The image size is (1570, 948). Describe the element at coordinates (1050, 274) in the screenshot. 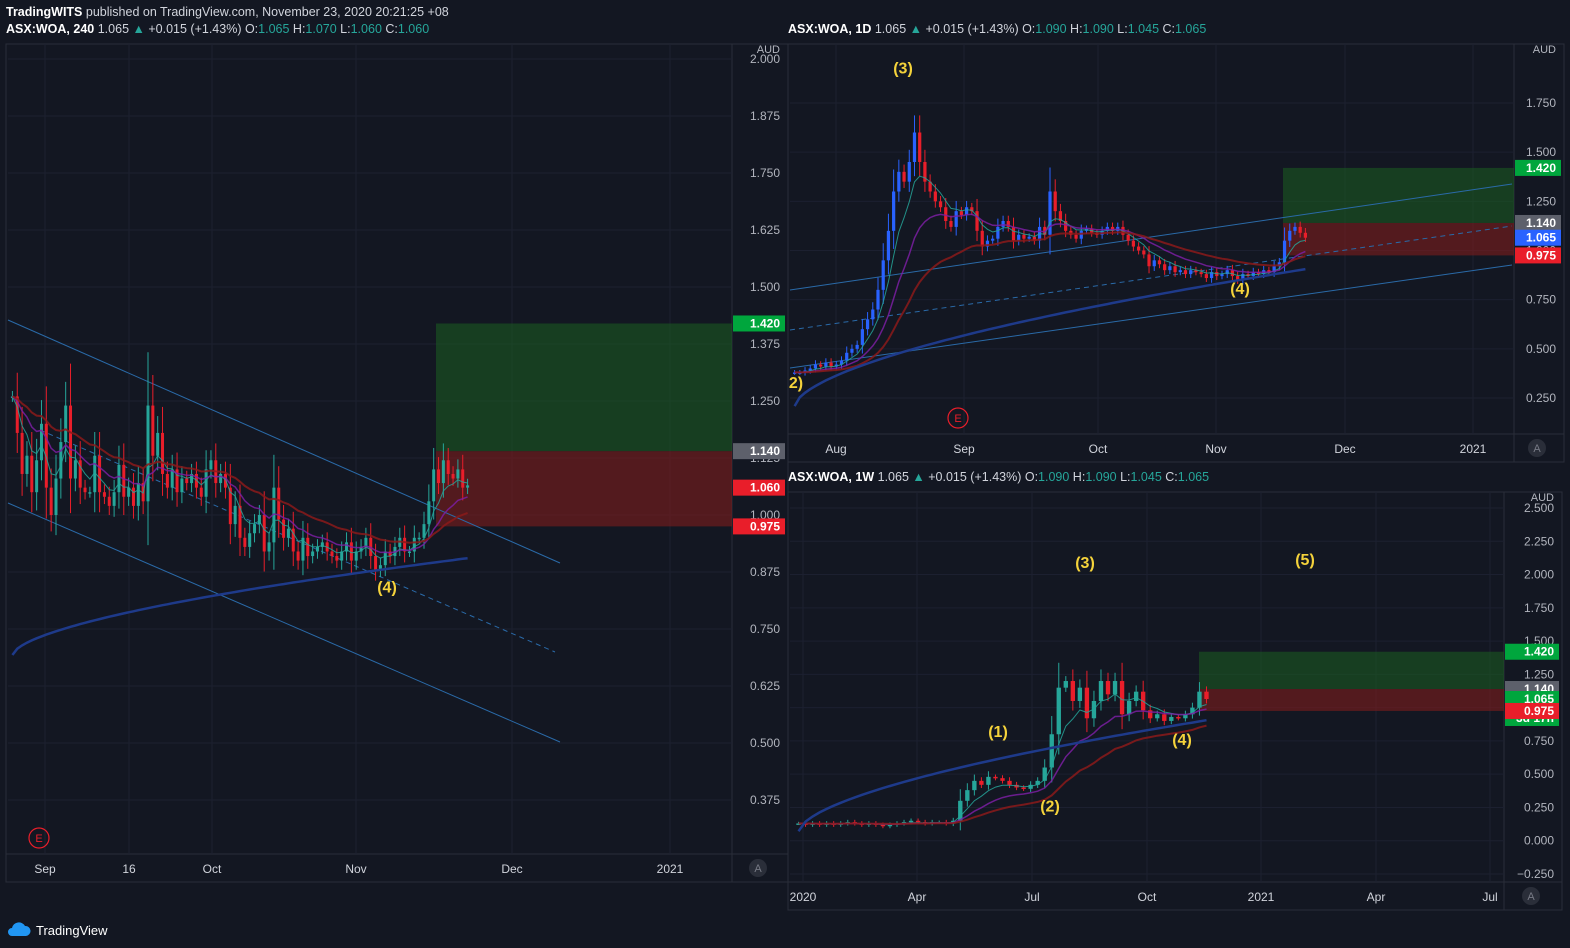

I see `ema-short-line` at that location.